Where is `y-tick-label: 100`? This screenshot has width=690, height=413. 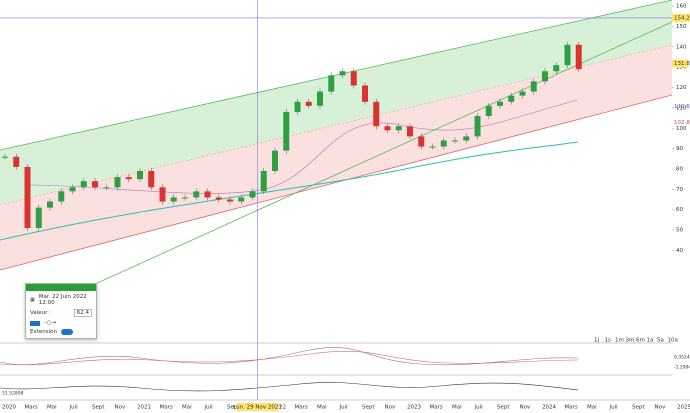
y-tick-label: 100 is located at coordinates (681, 129).